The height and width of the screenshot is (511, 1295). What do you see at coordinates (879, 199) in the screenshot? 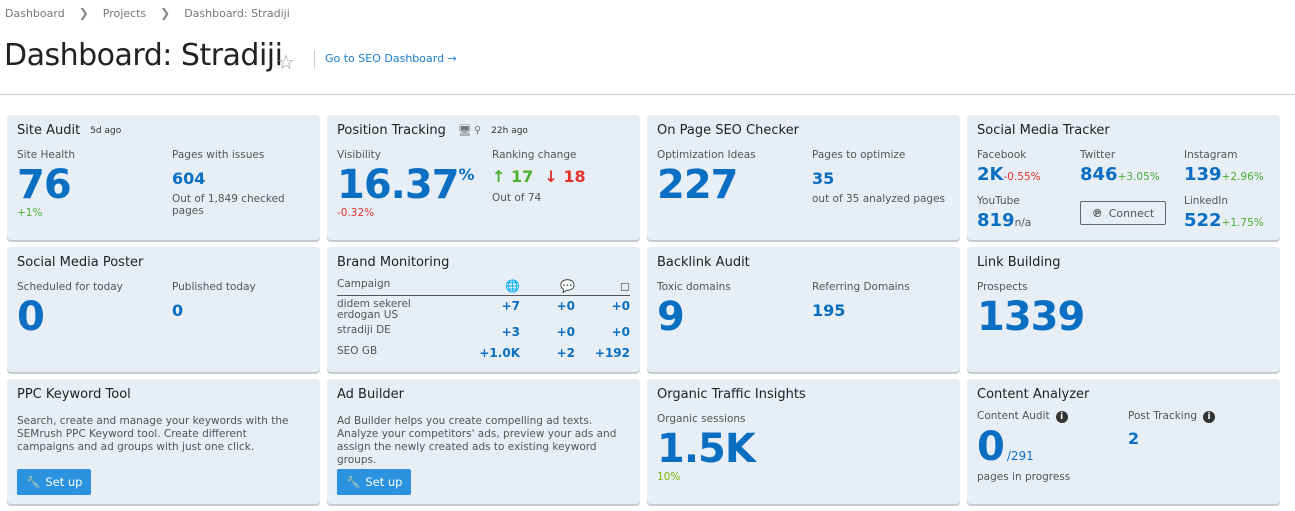
I see `note: out of 35 analyzed pages` at bounding box center [879, 199].